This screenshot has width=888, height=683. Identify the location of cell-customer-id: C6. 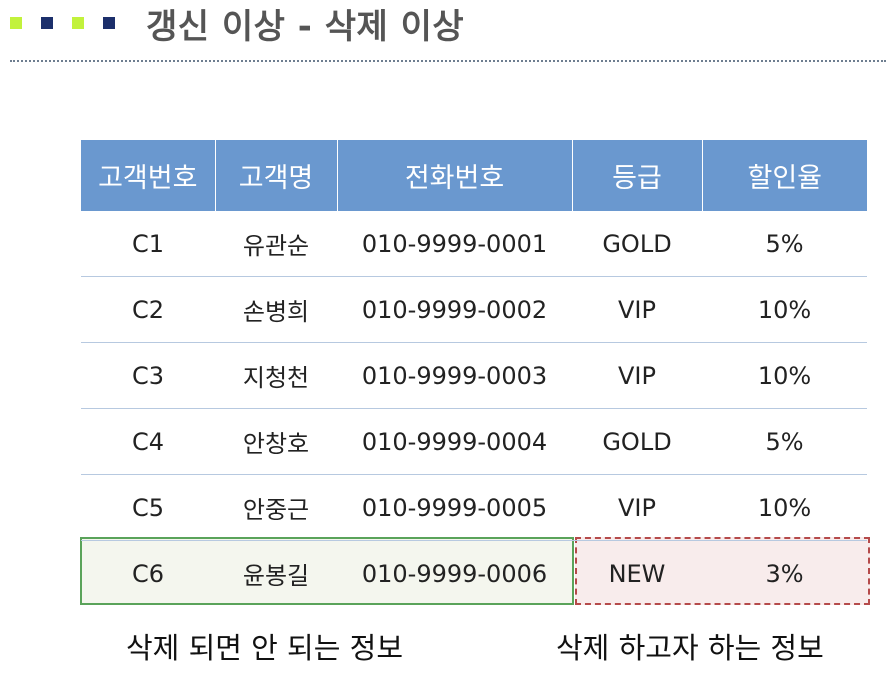
(148, 573).